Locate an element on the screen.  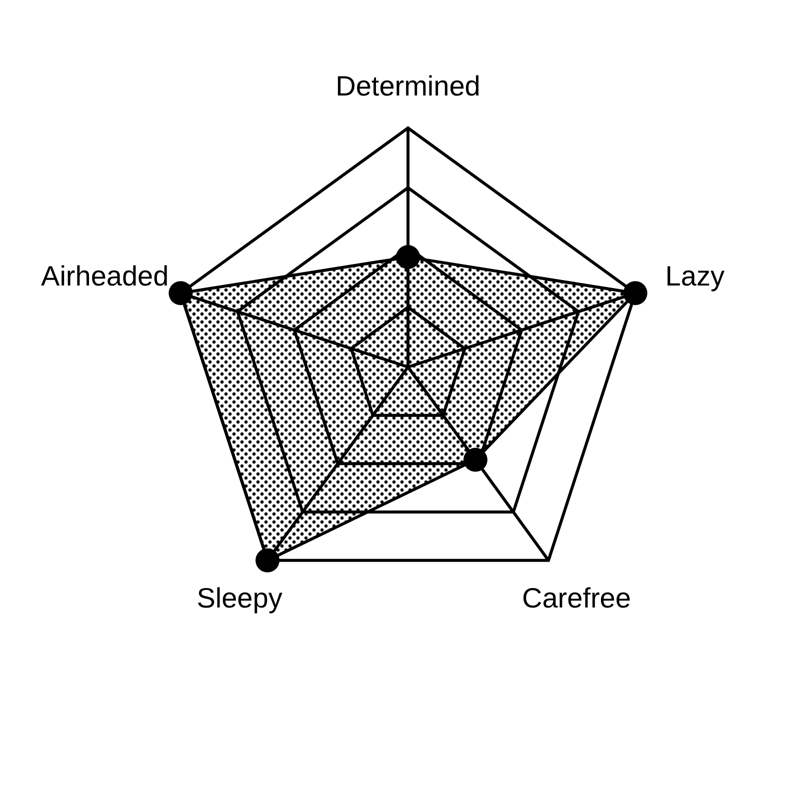
spoke-label: Sleepy is located at coordinates (239, 598).